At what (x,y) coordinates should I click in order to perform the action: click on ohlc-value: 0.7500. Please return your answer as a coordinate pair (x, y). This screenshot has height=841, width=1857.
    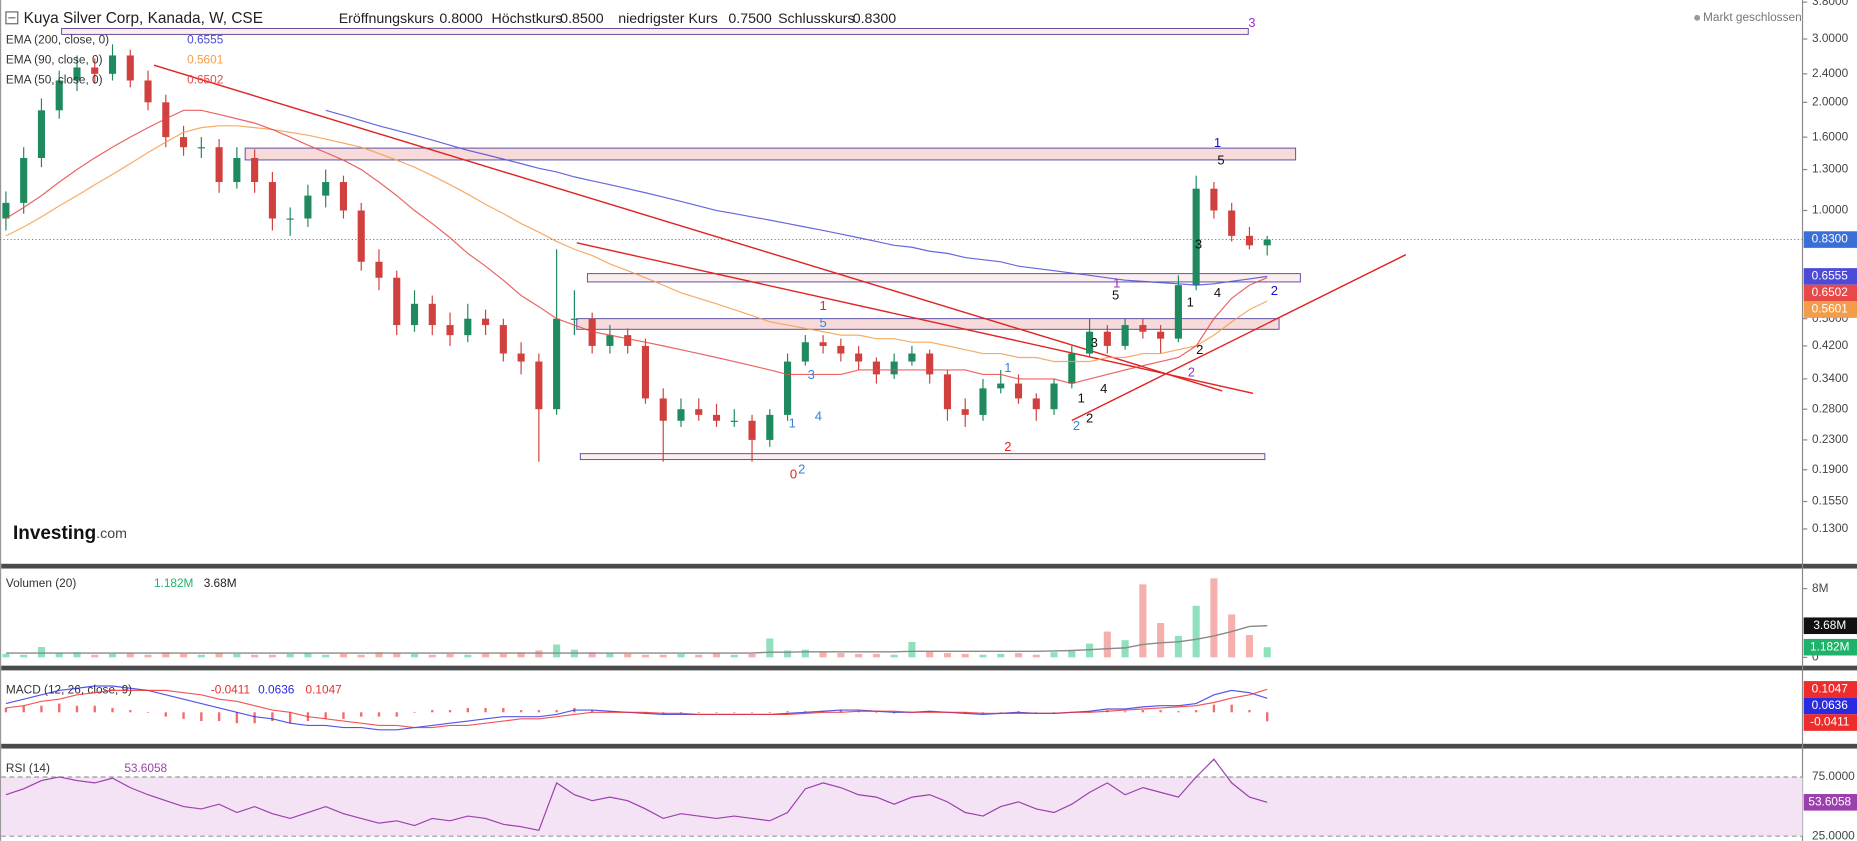
    Looking at the image, I should click on (750, 19).